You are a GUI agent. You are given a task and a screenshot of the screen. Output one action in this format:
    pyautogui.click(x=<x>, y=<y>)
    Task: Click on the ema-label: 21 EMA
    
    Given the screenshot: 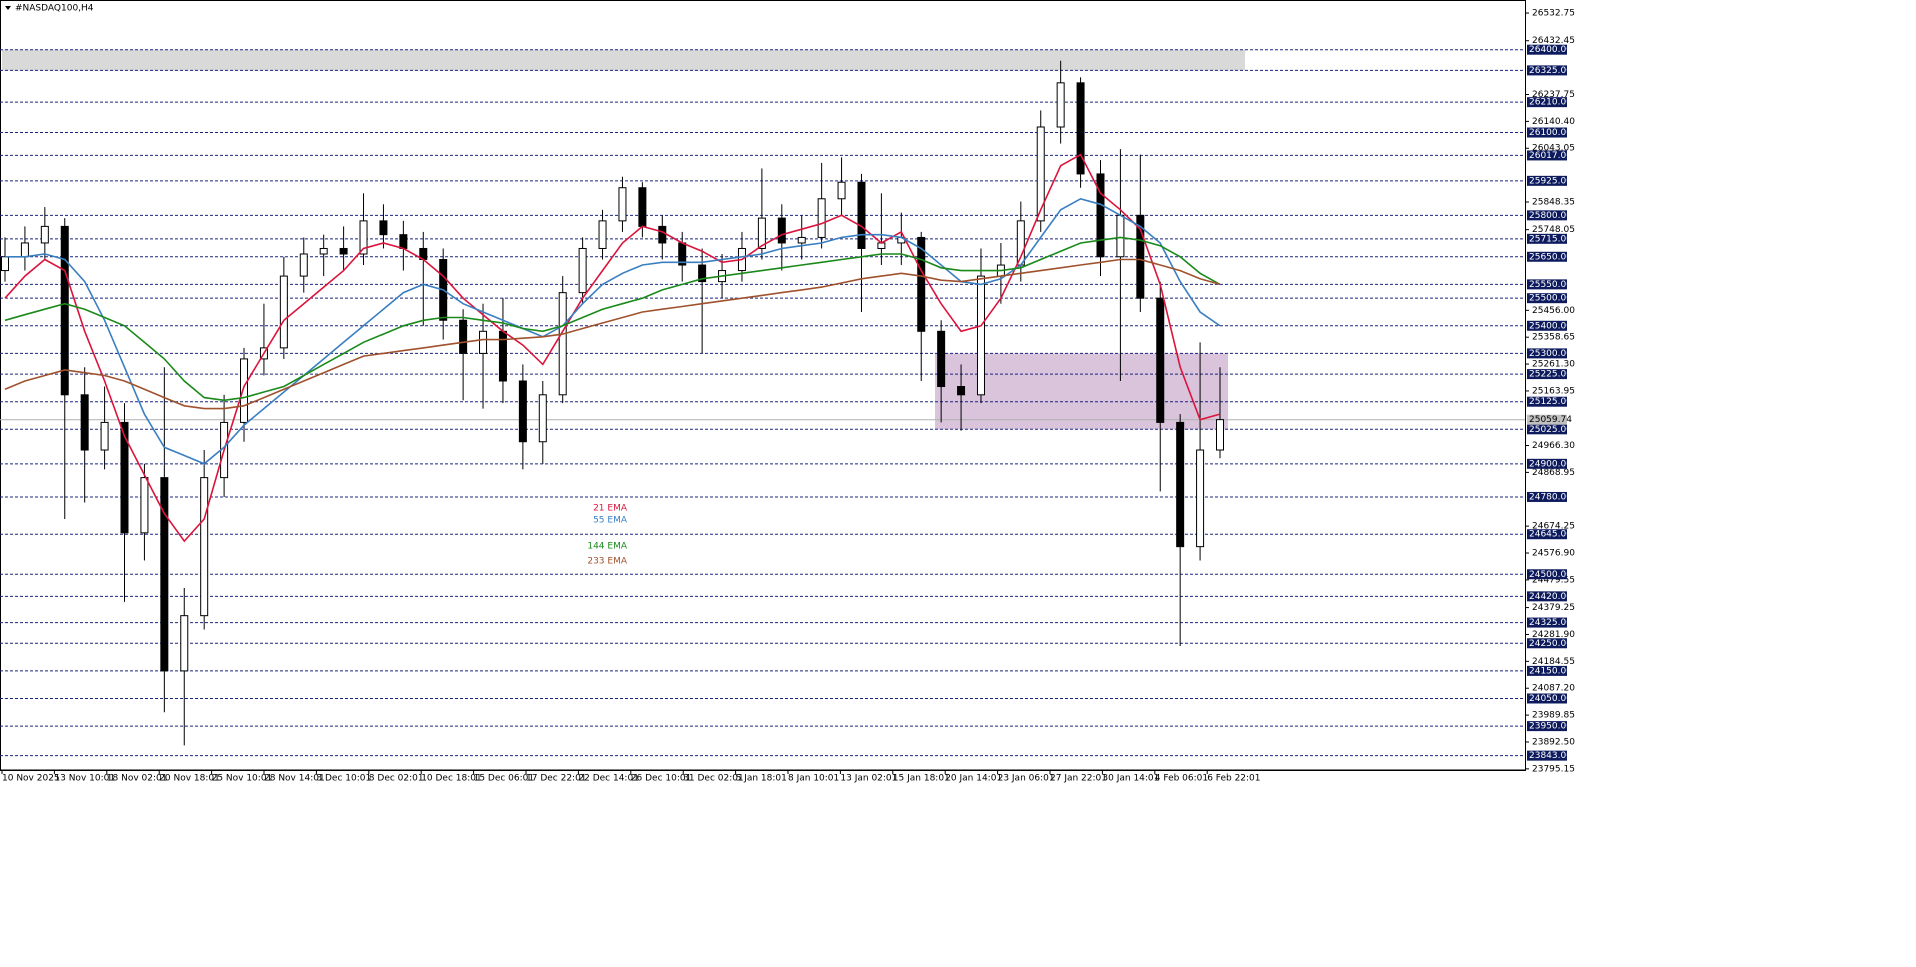 What is the action you would take?
    pyautogui.click(x=610, y=509)
    